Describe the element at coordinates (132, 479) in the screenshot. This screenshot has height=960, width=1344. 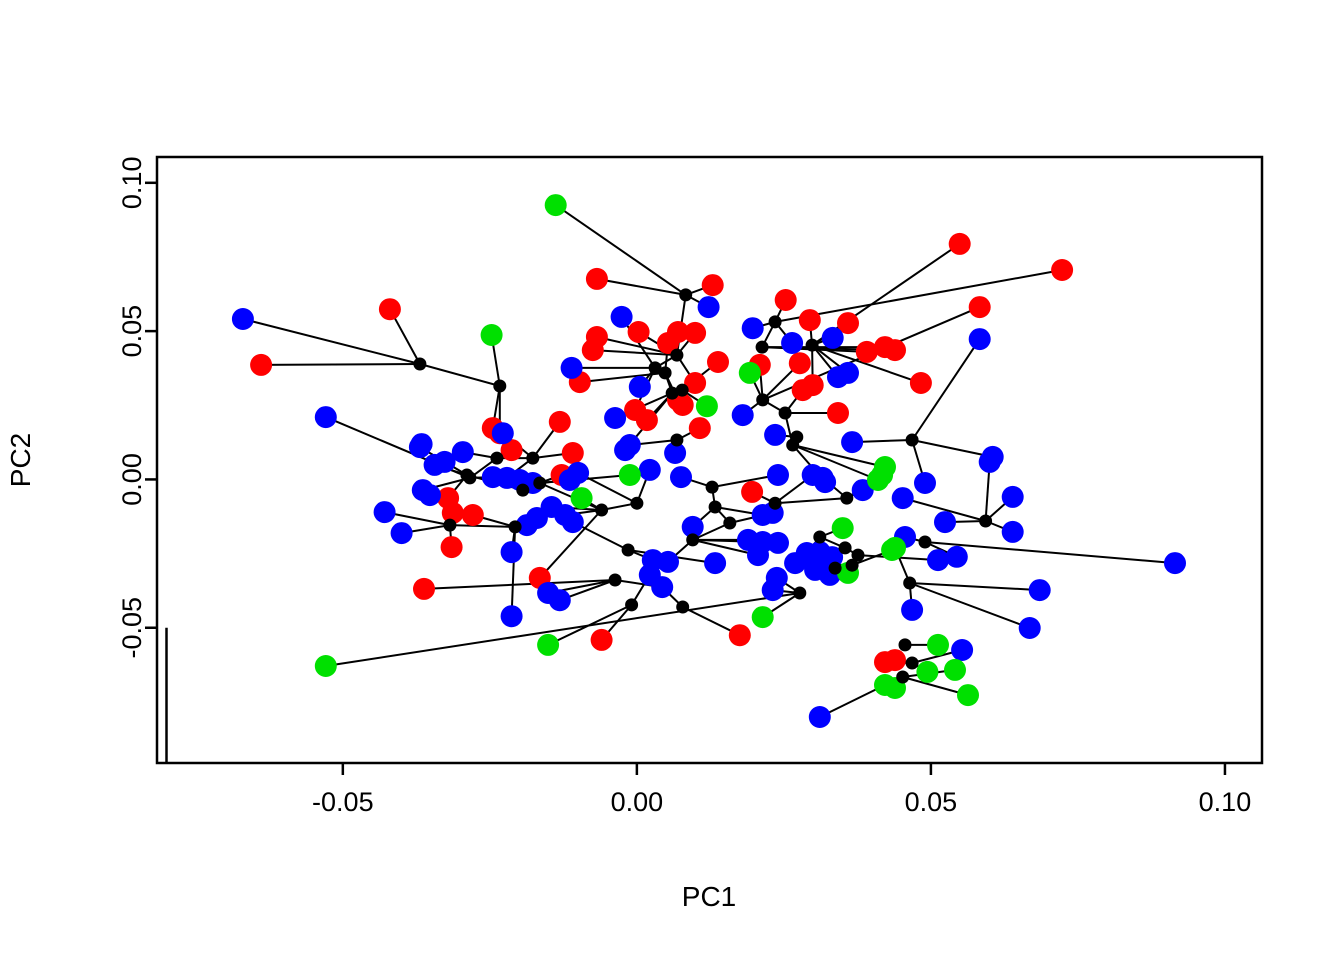
I see `y-tick-label: 0.00` at that location.